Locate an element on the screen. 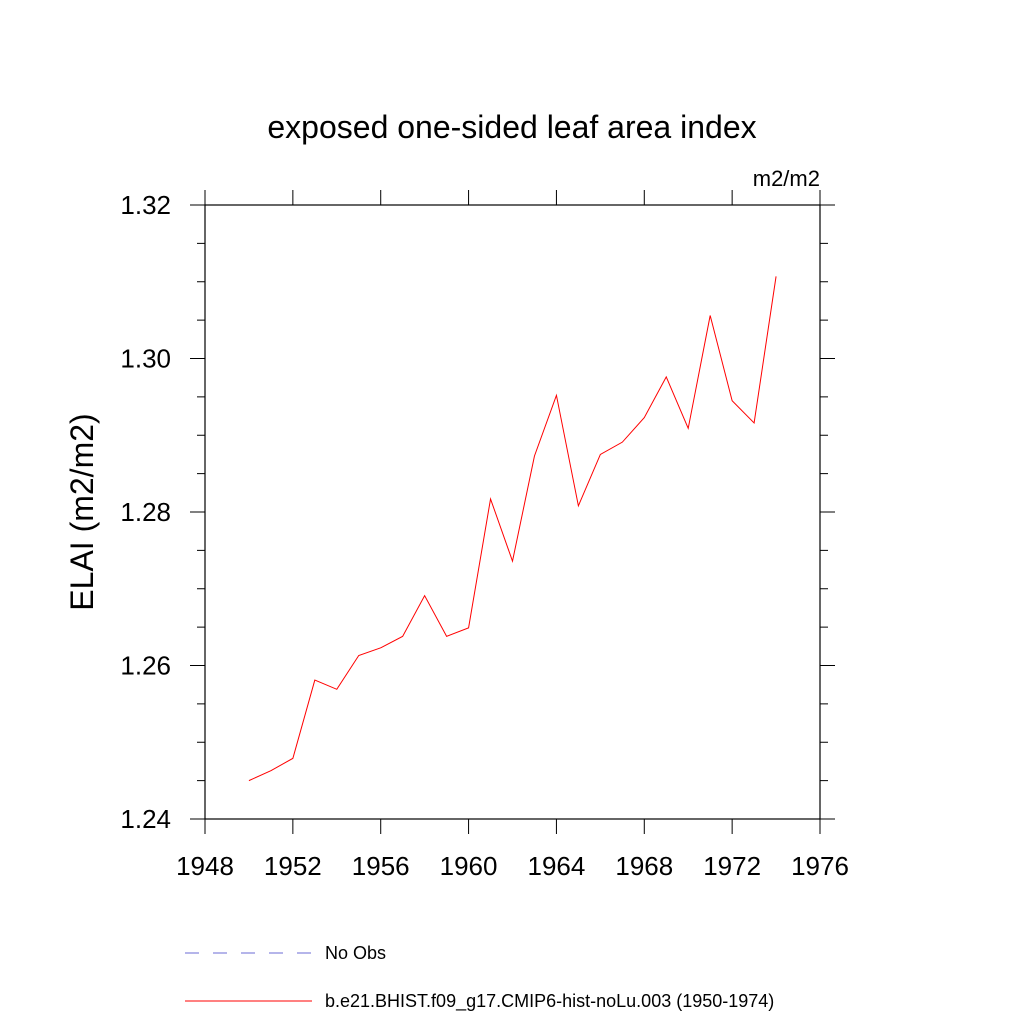  x-tick-label: 1964 is located at coordinates (557, 866).